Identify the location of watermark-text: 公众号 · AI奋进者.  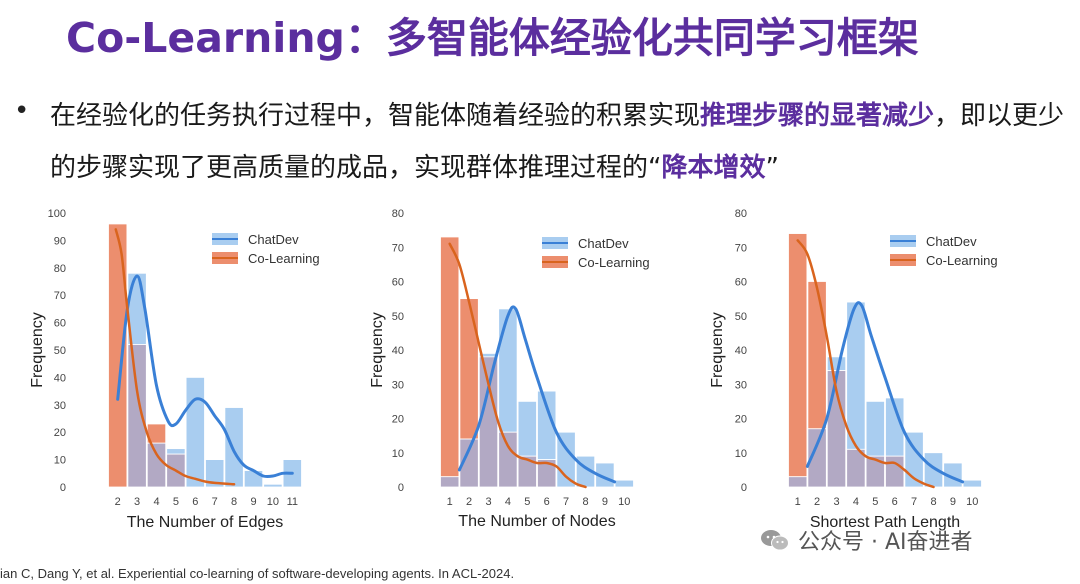
(885, 542).